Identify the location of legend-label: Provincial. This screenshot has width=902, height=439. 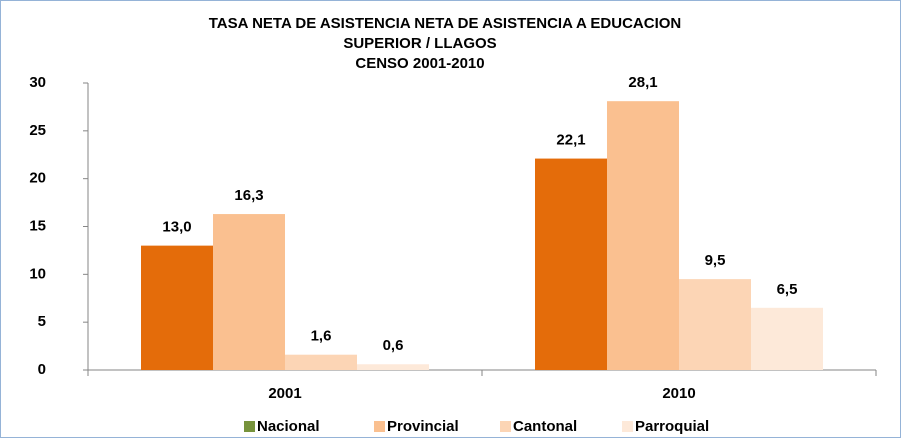
(423, 426).